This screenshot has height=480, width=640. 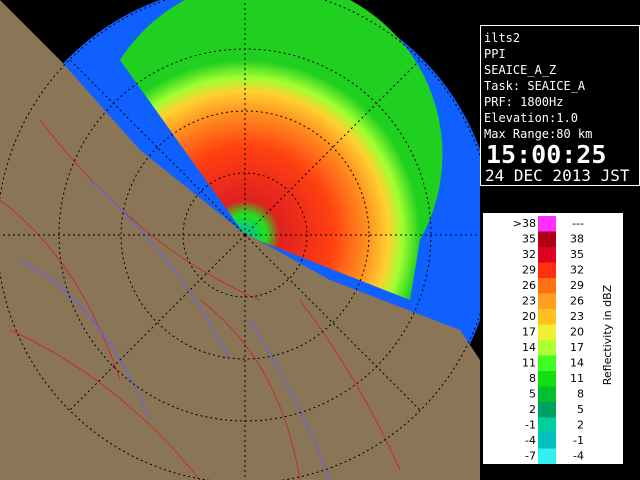 I want to click on legend-high: 26, so click(x=577, y=301).